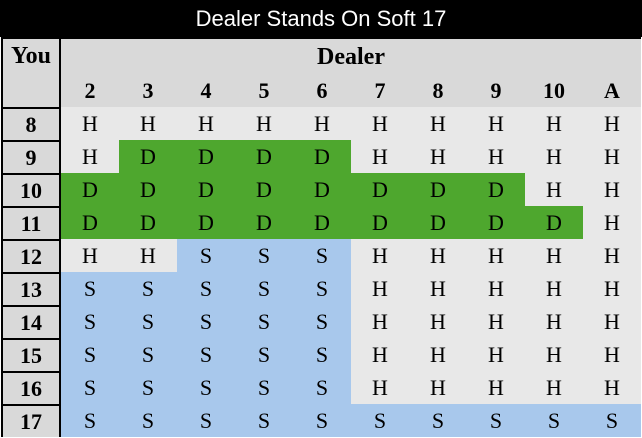  Describe the element at coordinates (31, 256) in the screenshot. I see `player-hand-label: 12` at that location.